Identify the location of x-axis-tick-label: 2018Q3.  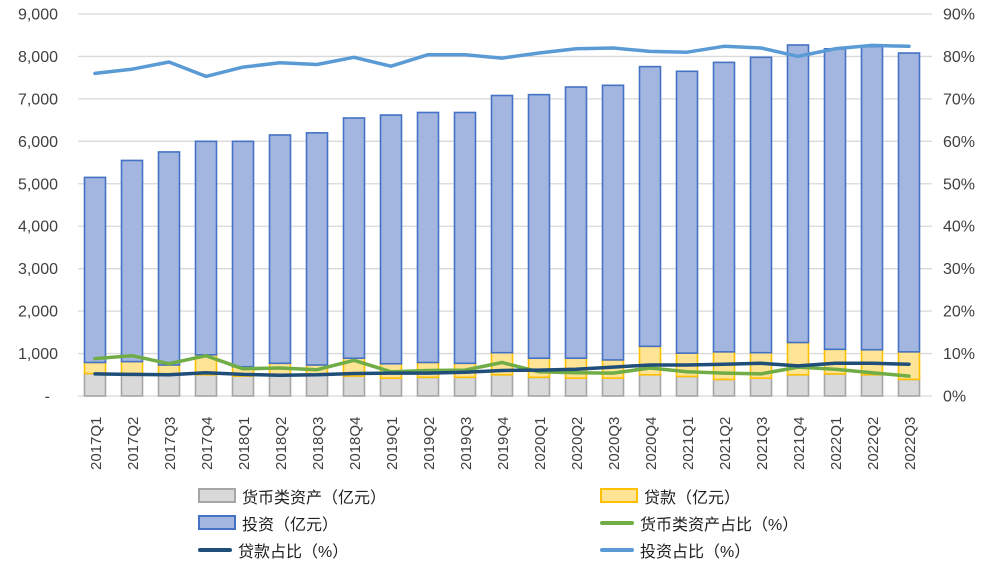
(318, 443).